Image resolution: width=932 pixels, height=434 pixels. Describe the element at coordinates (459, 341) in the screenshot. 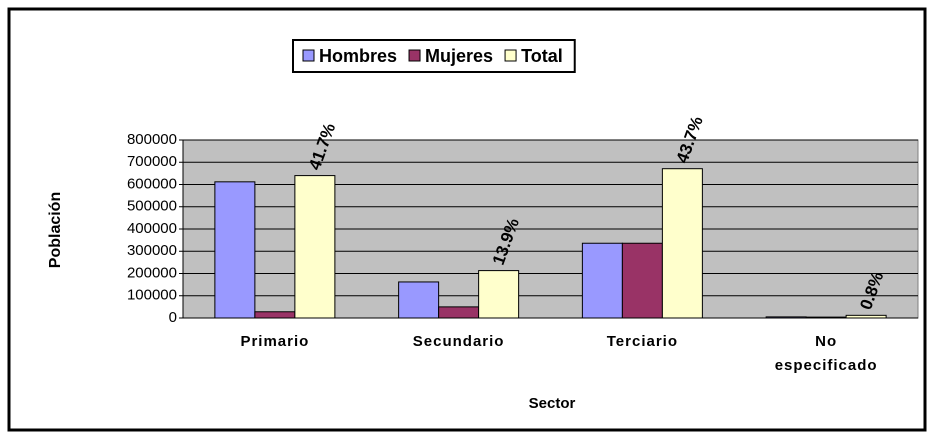

I see `x-tick-label: Secundario` at that location.